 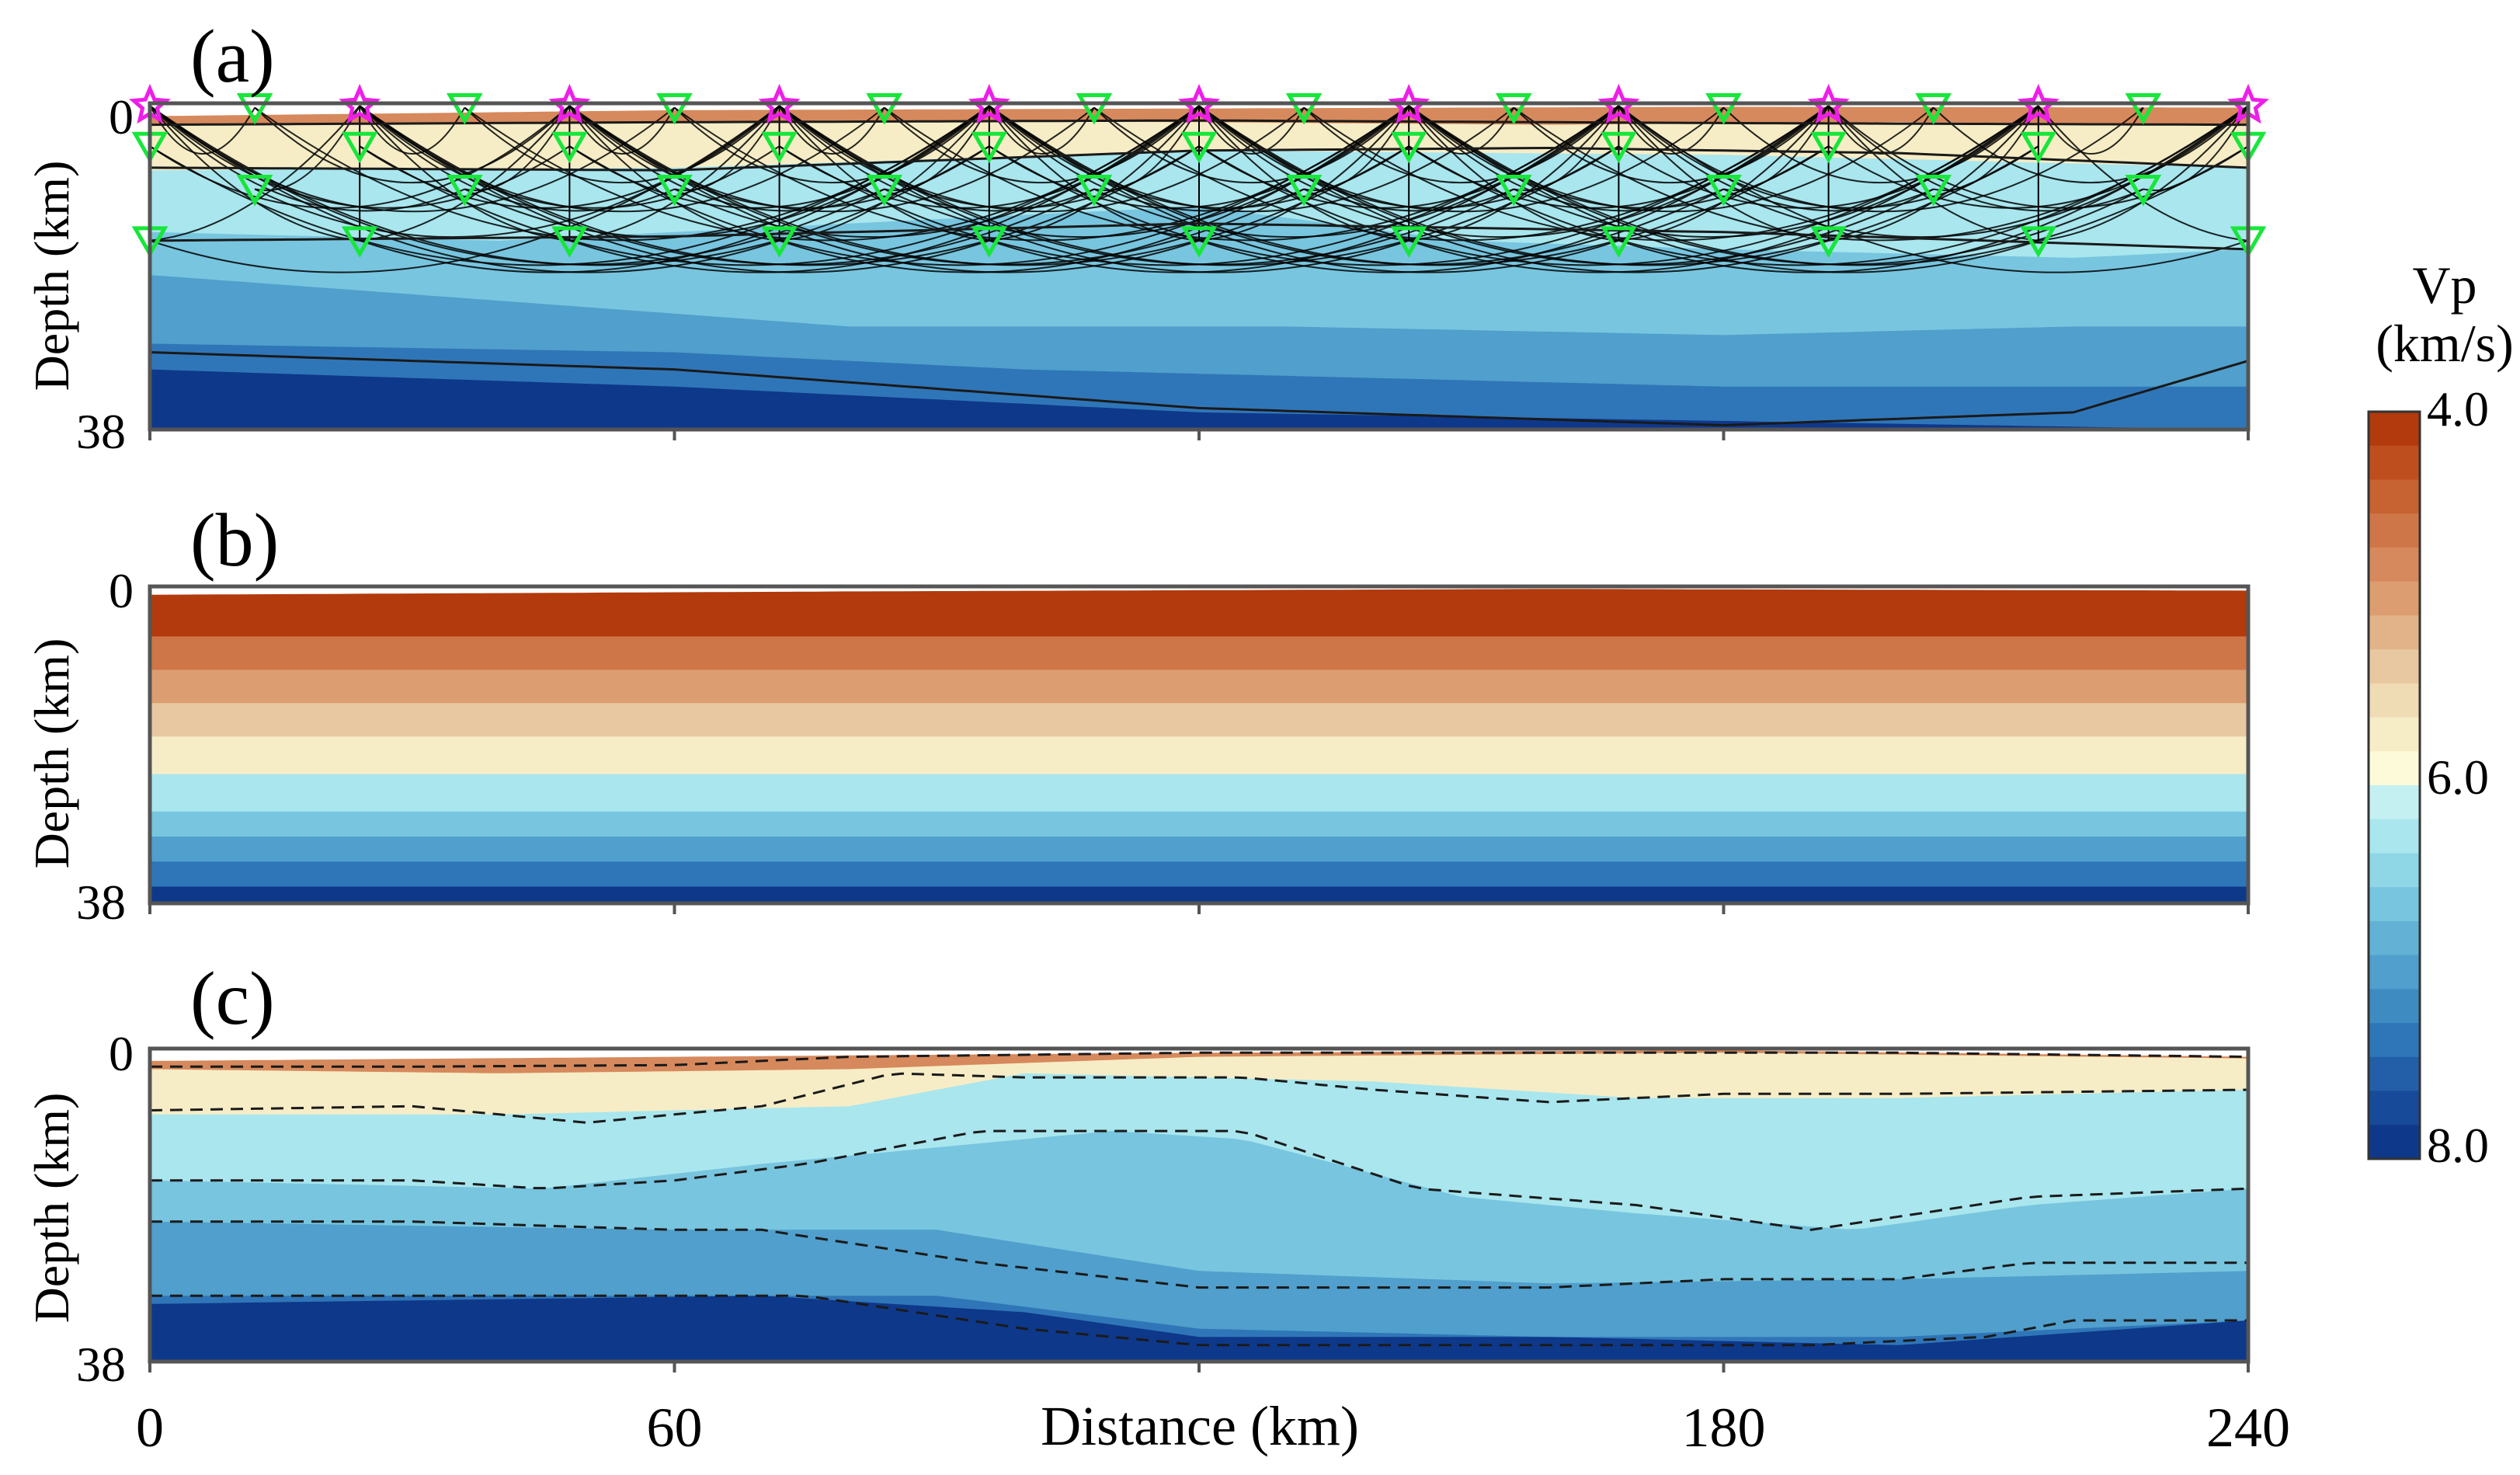 What do you see at coordinates (2444, 285) in the screenshot?
I see `colorbar-title-vp: Vp` at bounding box center [2444, 285].